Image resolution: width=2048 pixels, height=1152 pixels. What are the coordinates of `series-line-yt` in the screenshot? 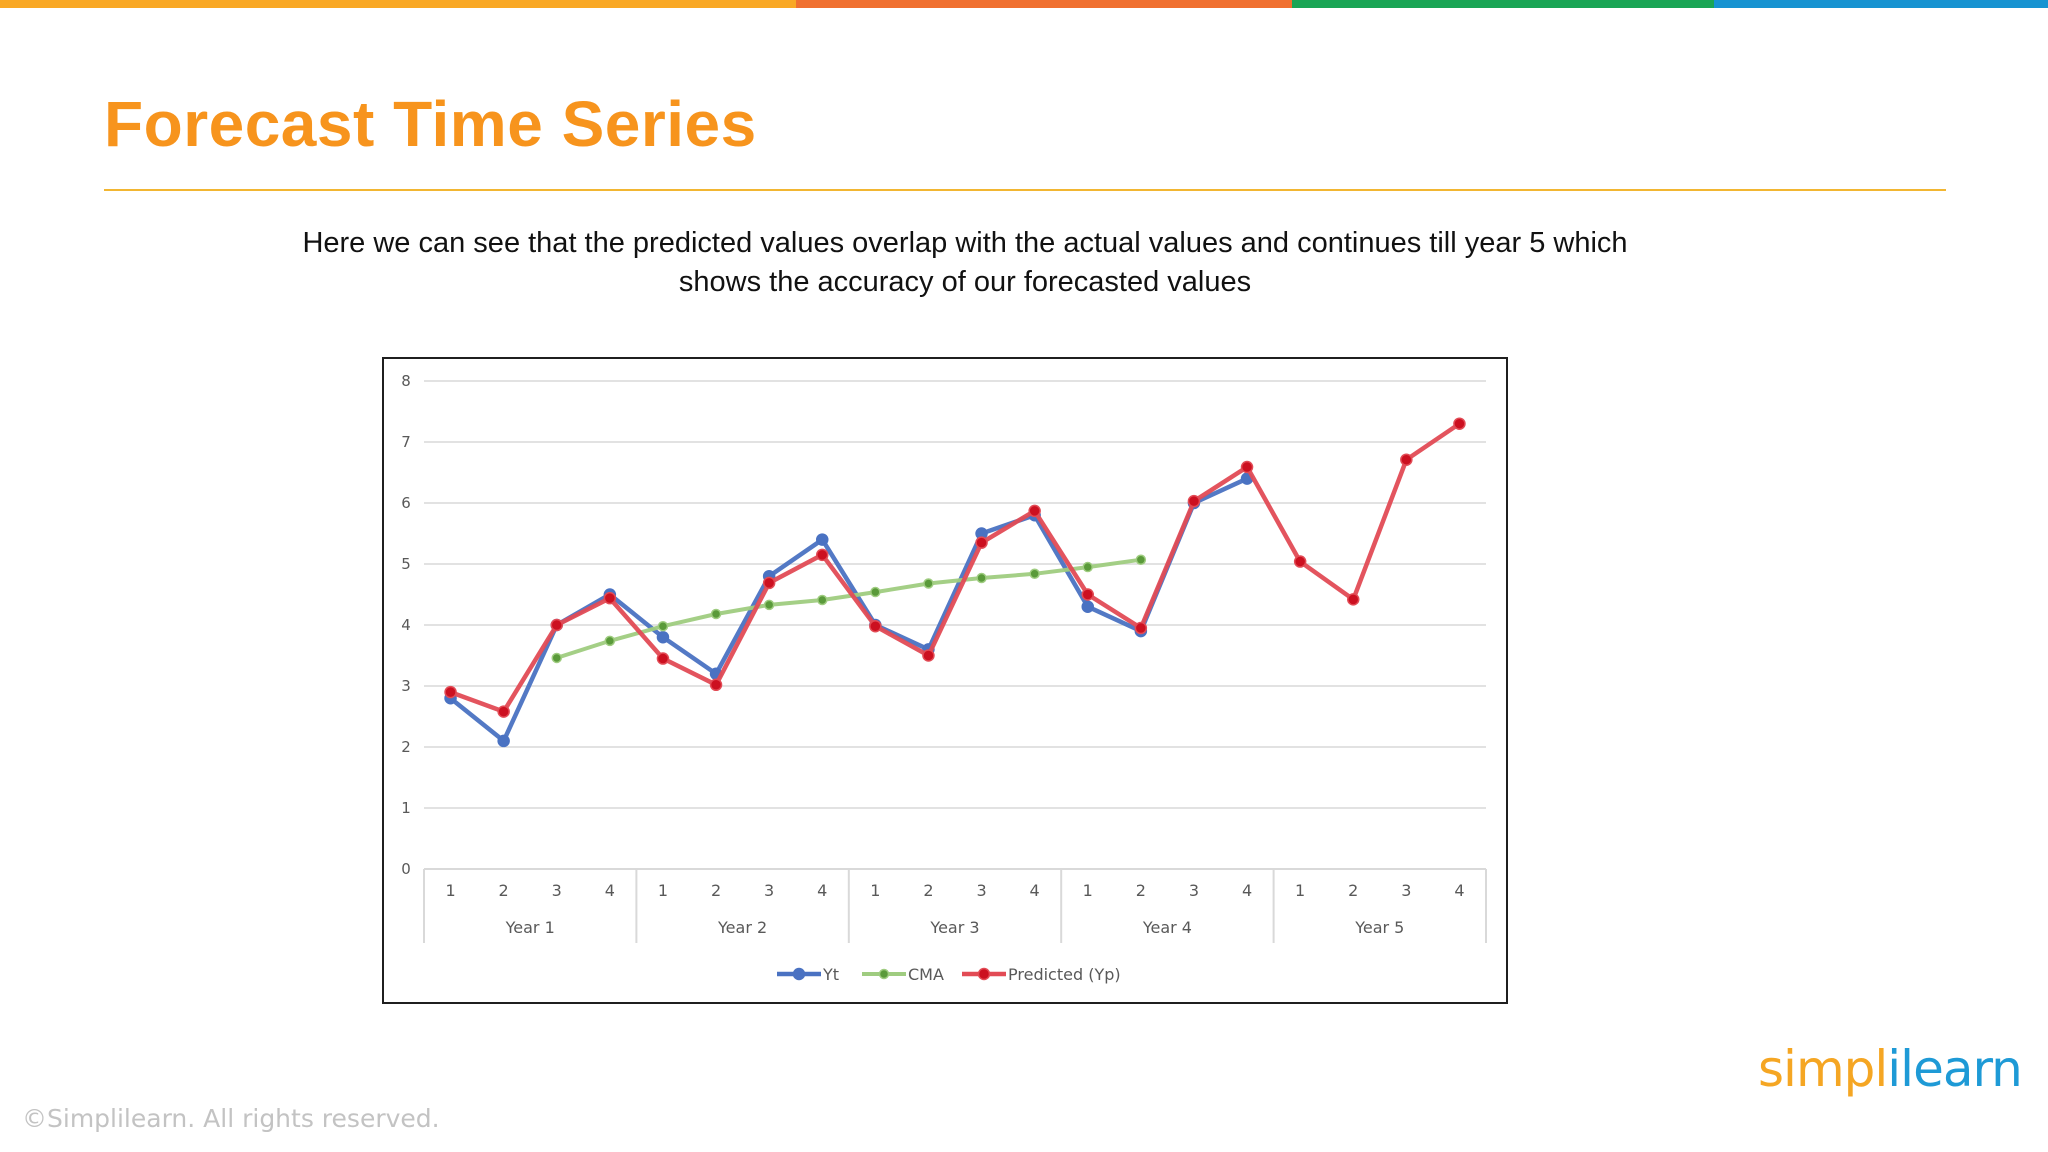 It's located at (849, 610).